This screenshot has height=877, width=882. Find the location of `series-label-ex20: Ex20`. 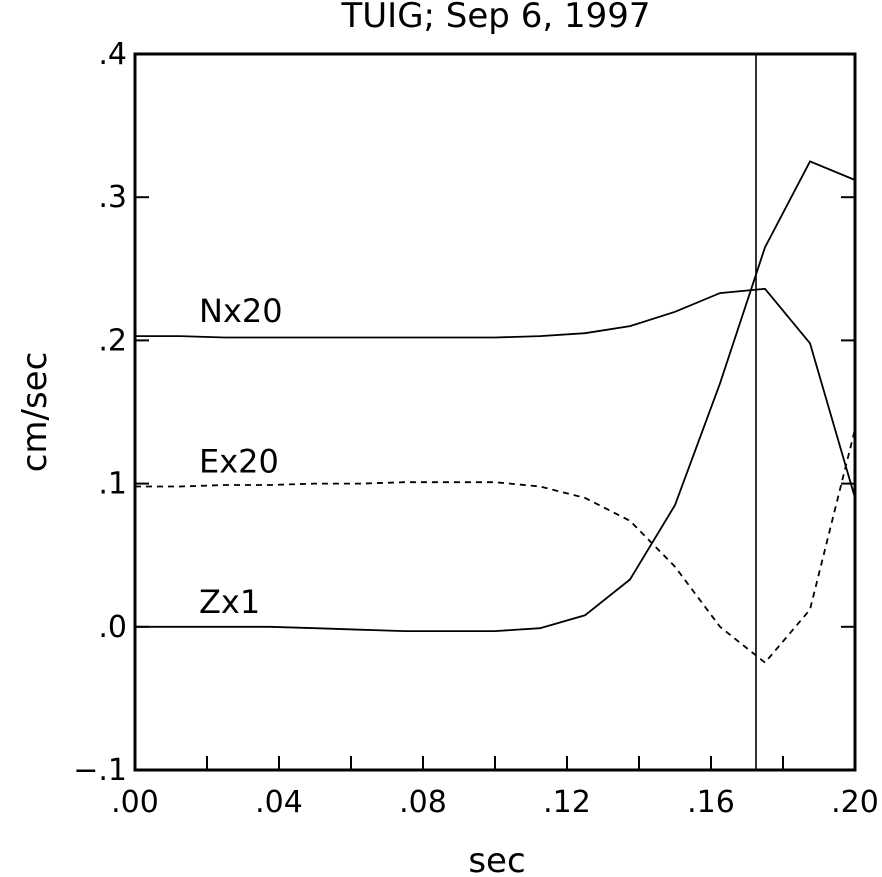

series-label-ex20: Ex20 is located at coordinates (239, 461).